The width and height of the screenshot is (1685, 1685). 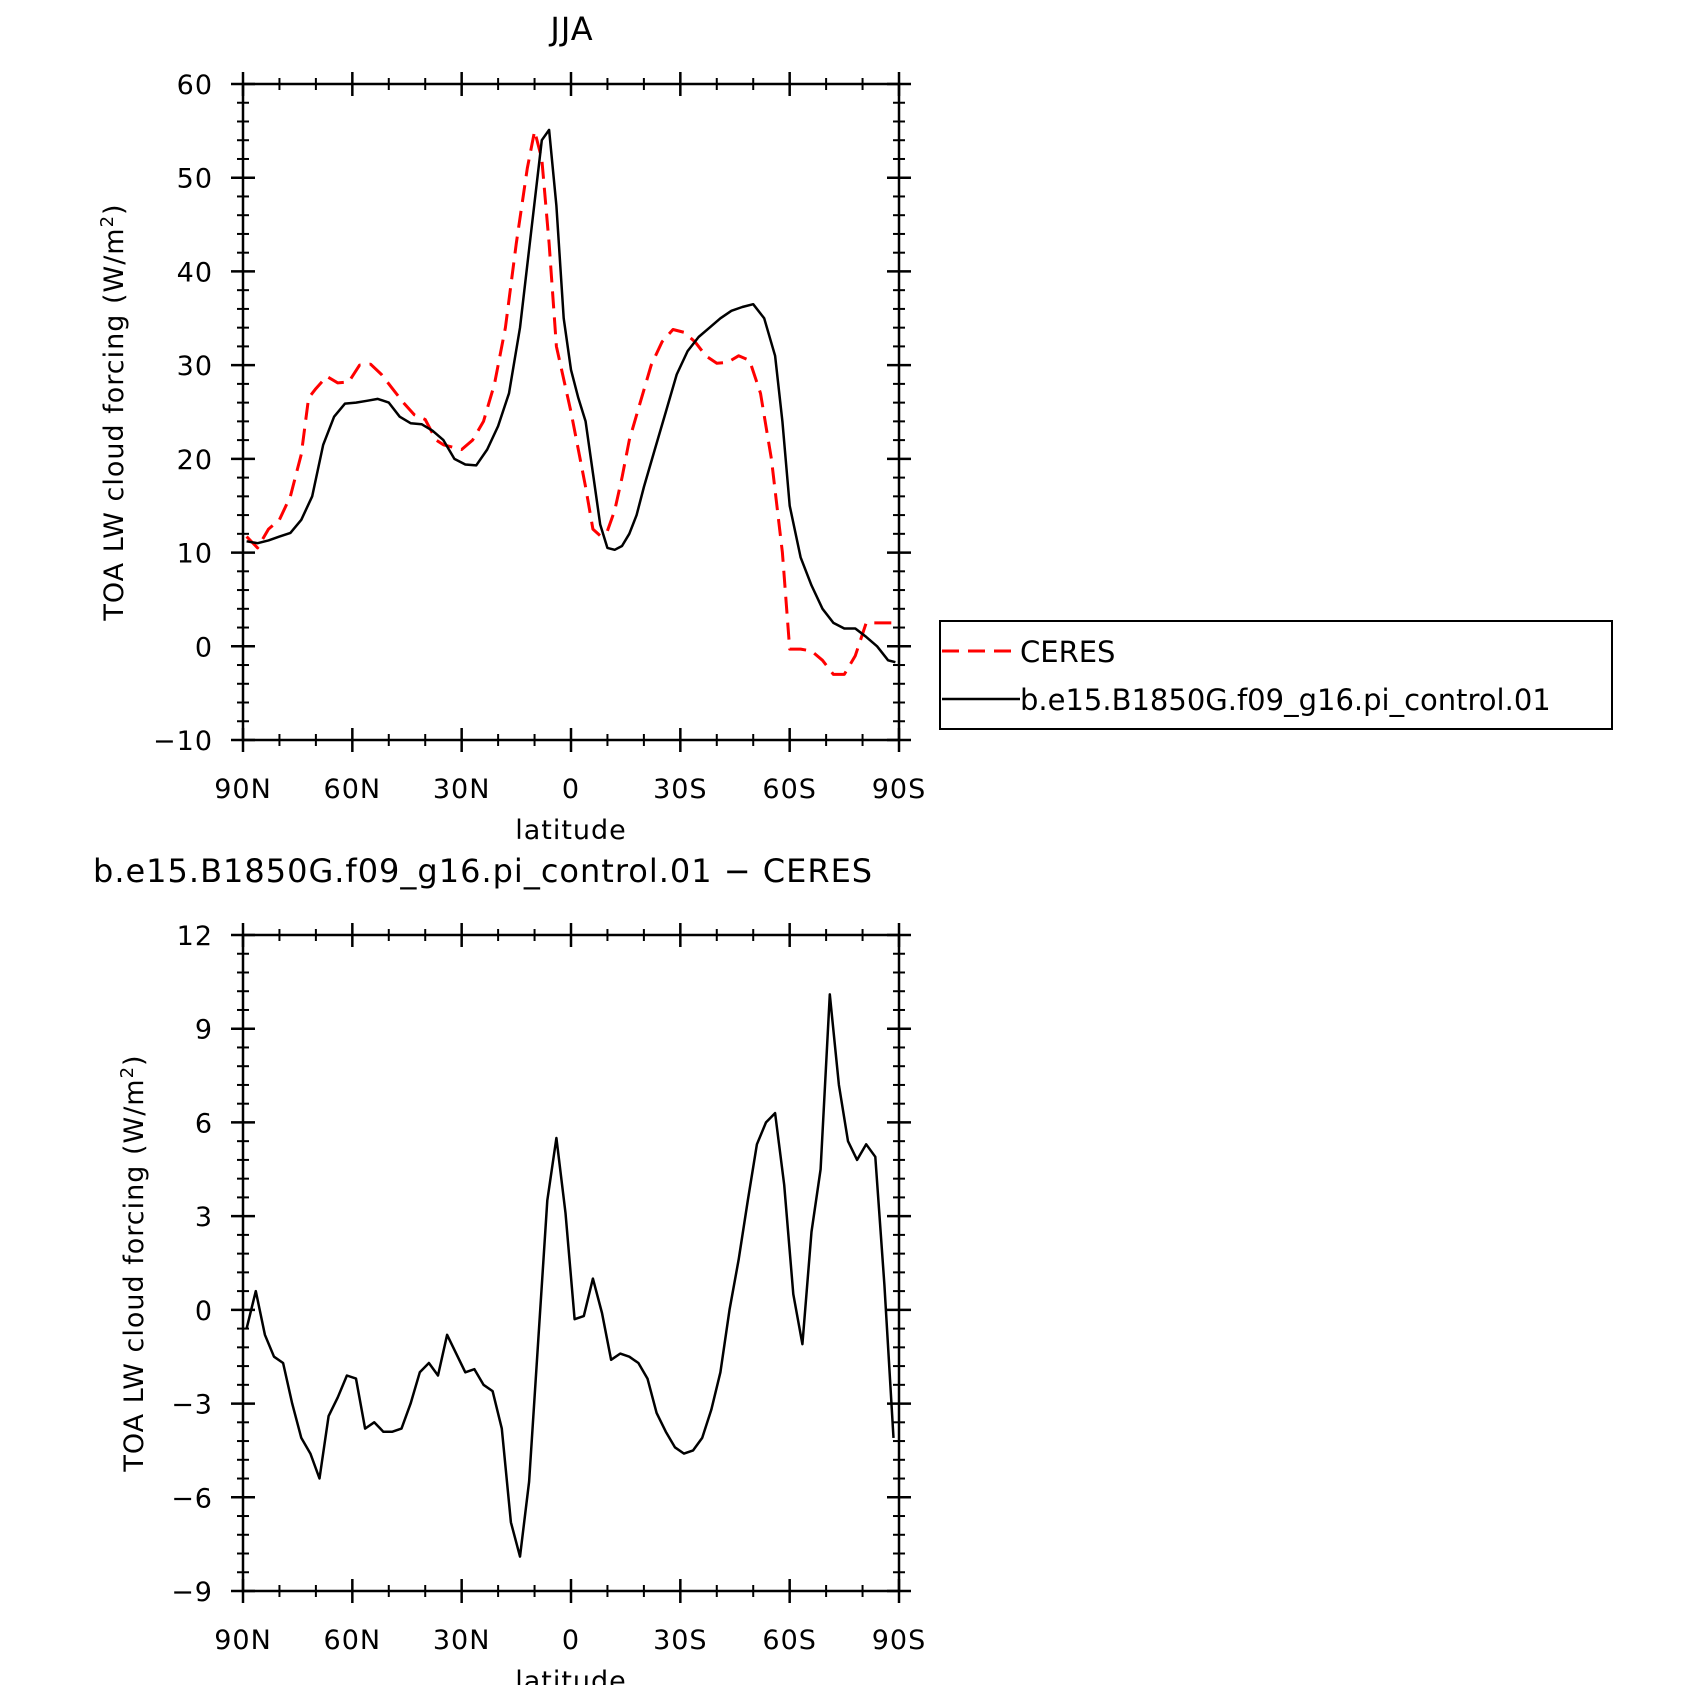 What do you see at coordinates (195, 554) in the screenshot?
I see `y-tick-label: 10` at bounding box center [195, 554].